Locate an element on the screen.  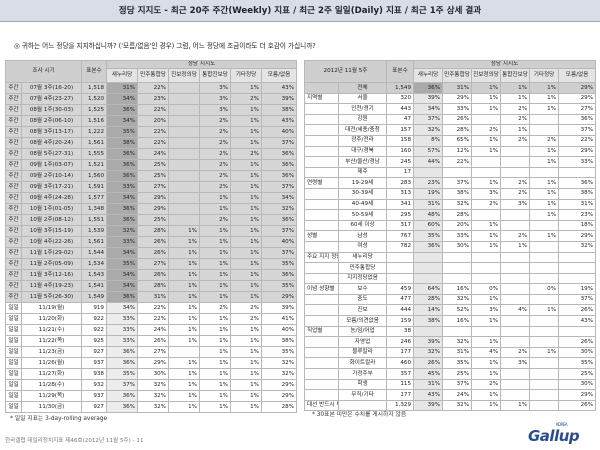
row-subgroup: 전체 is located at coordinates (362, 88).